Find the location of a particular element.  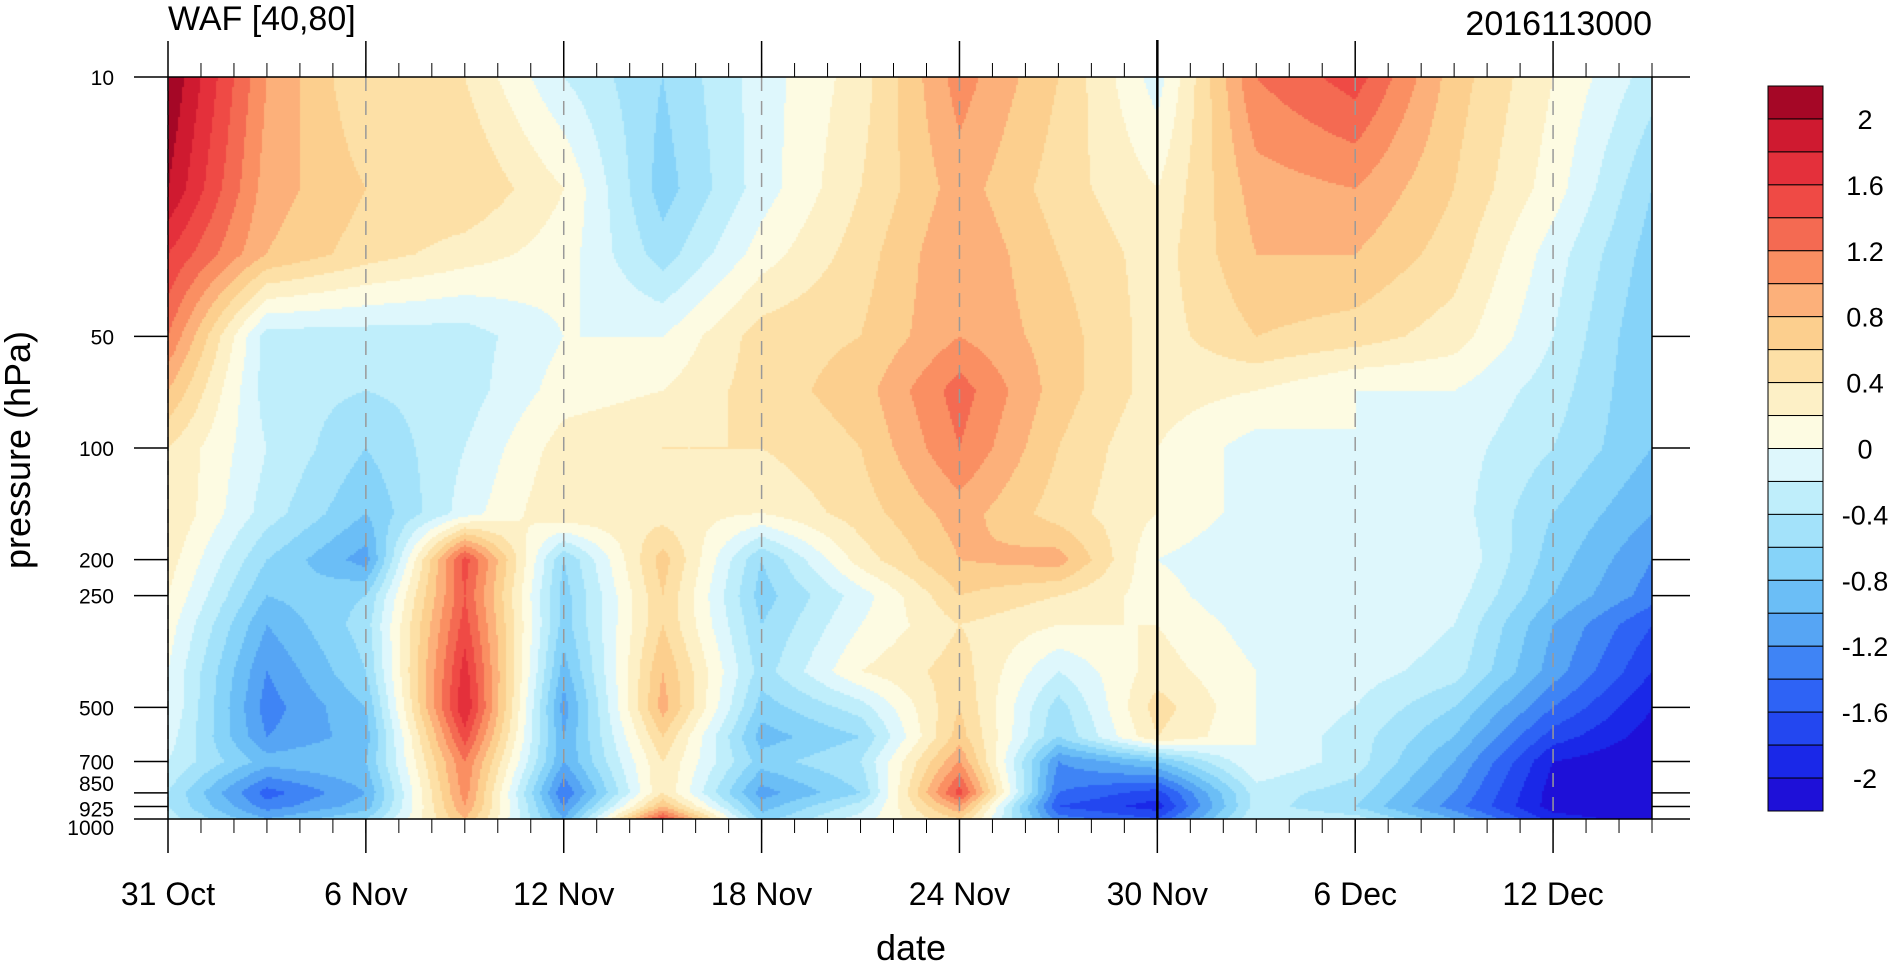

x-tick-label: 18 Nov is located at coordinates (761, 894).